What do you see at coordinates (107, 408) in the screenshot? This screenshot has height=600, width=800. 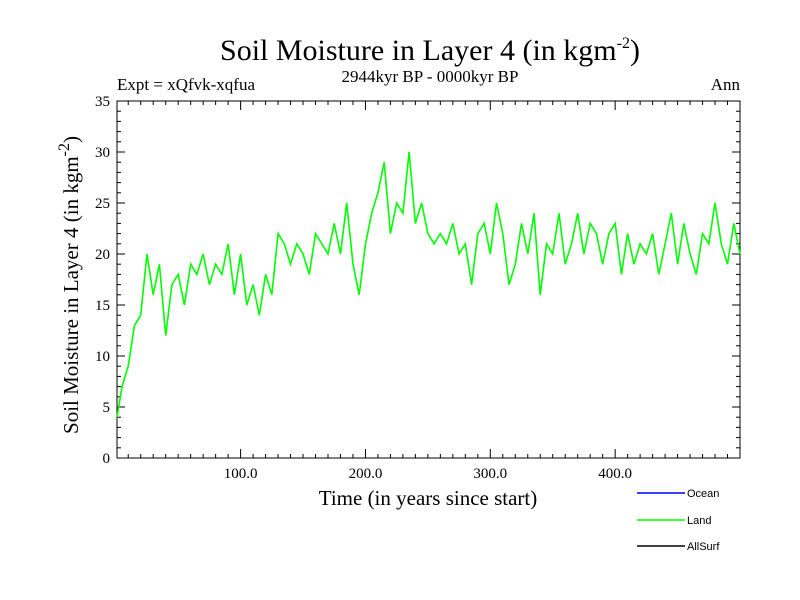 I see `y-tick-label: 5` at bounding box center [107, 408].